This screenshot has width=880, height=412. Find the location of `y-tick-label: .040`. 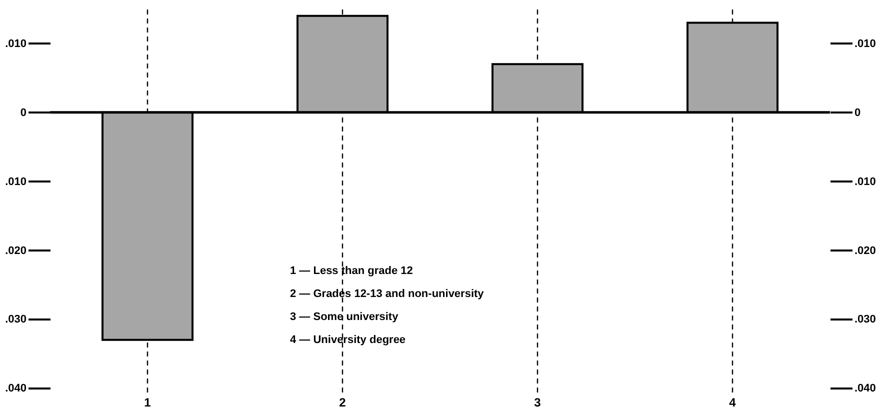

y-tick-label: .040 is located at coordinates (15, 388).